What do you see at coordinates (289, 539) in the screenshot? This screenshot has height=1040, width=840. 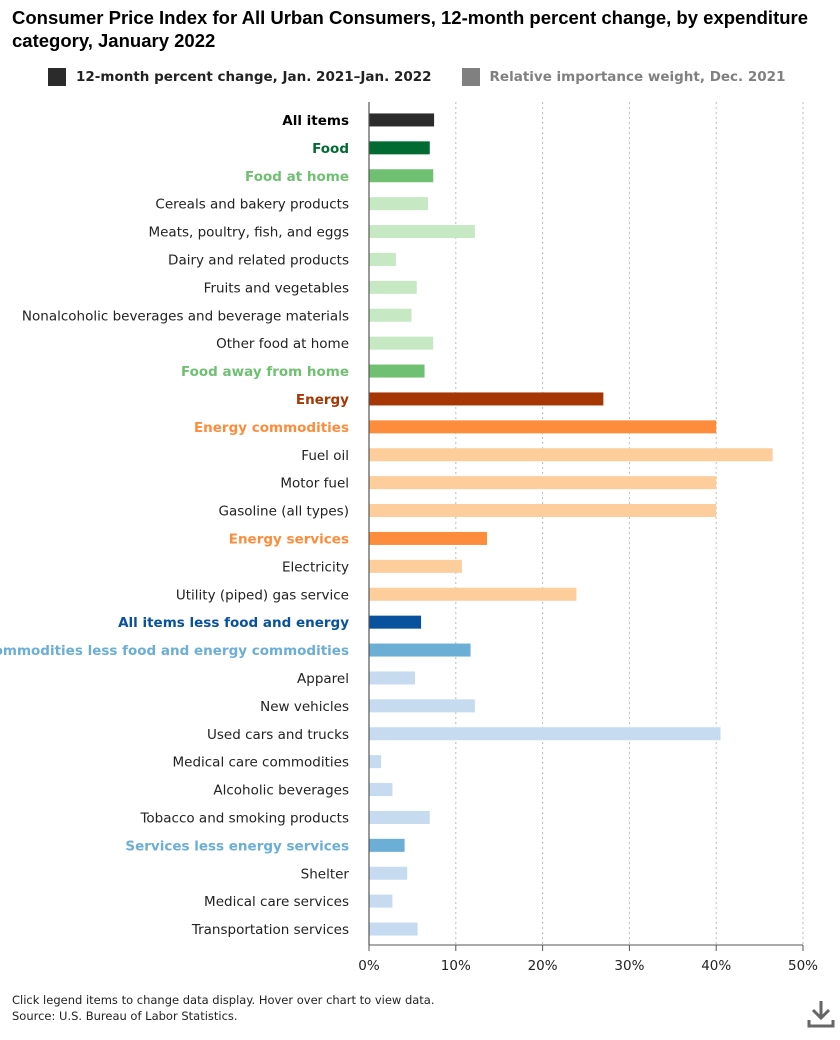 I see `category-label: Energy services` at bounding box center [289, 539].